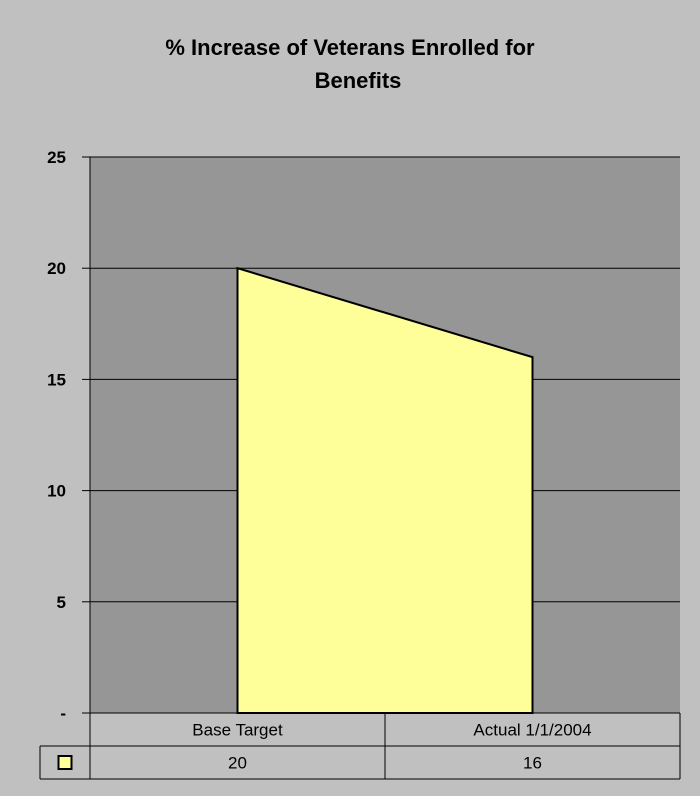 Image resolution: width=700 pixels, height=796 pixels. I want to click on data-table: Base Target Actual 1/1/2004 20 16, so click(360, 746).